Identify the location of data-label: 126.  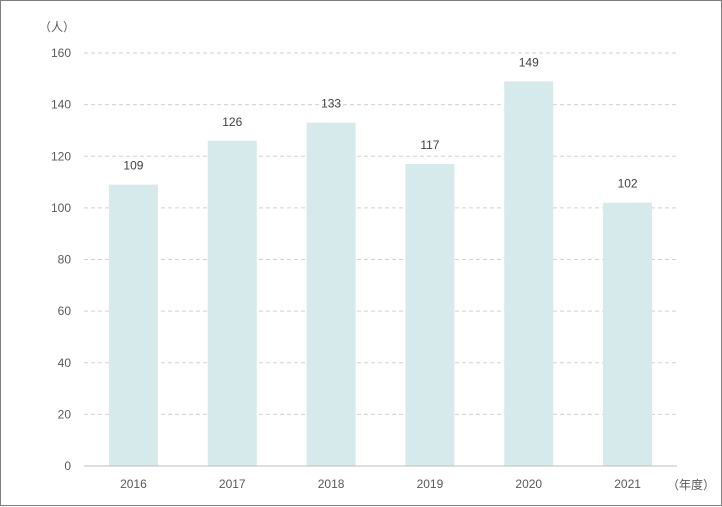
(232, 122).